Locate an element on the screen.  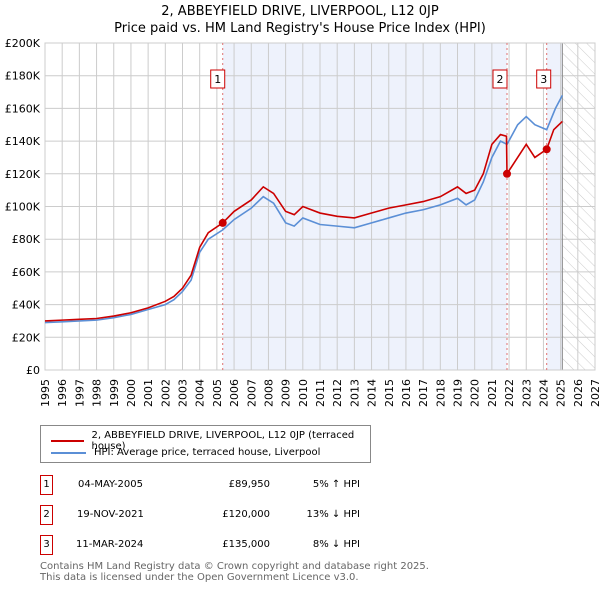
sale-row: 3 11-MAR-2024 £135,000 8% ↓ HPI is located at coordinates (240, 545).